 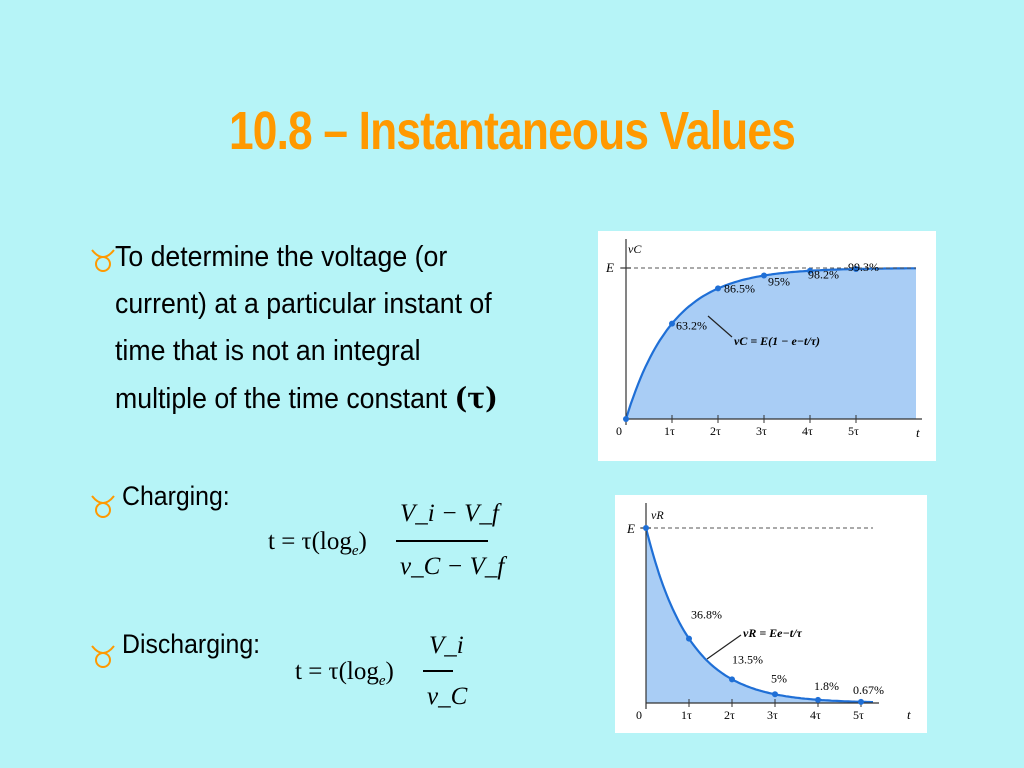 What do you see at coordinates (772, 633) in the screenshot?
I see `equation-label: vR = Ee−t/τ` at bounding box center [772, 633].